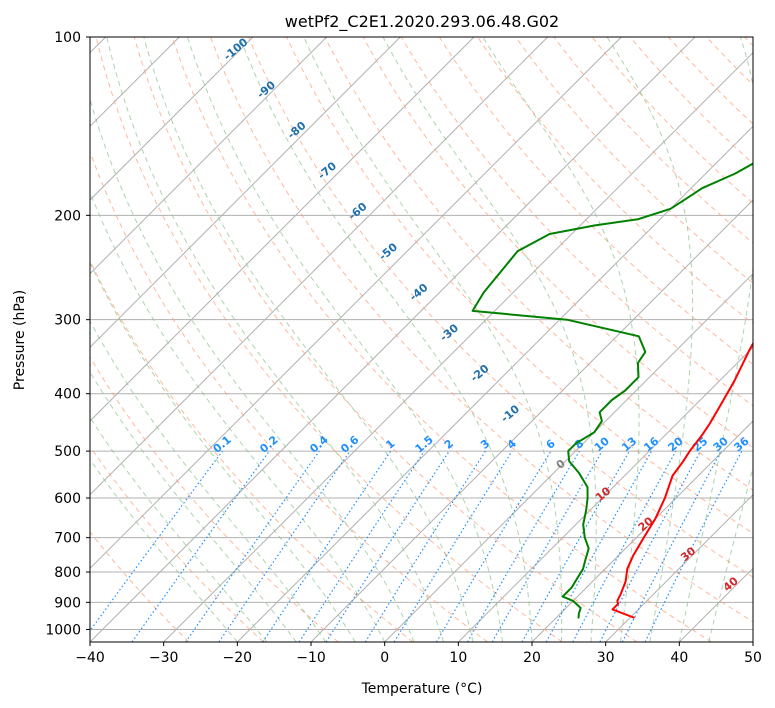 The image size is (775, 708). I want to click on x-tick-label: −10, so click(311, 658).